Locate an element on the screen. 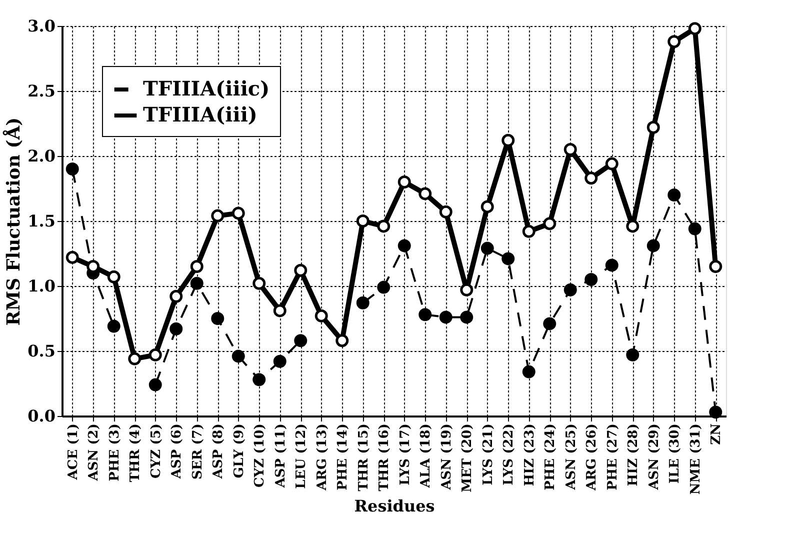 This screenshot has height=547, width=797. y-tick-label: 2.0 is located at coordinates (42, 156).